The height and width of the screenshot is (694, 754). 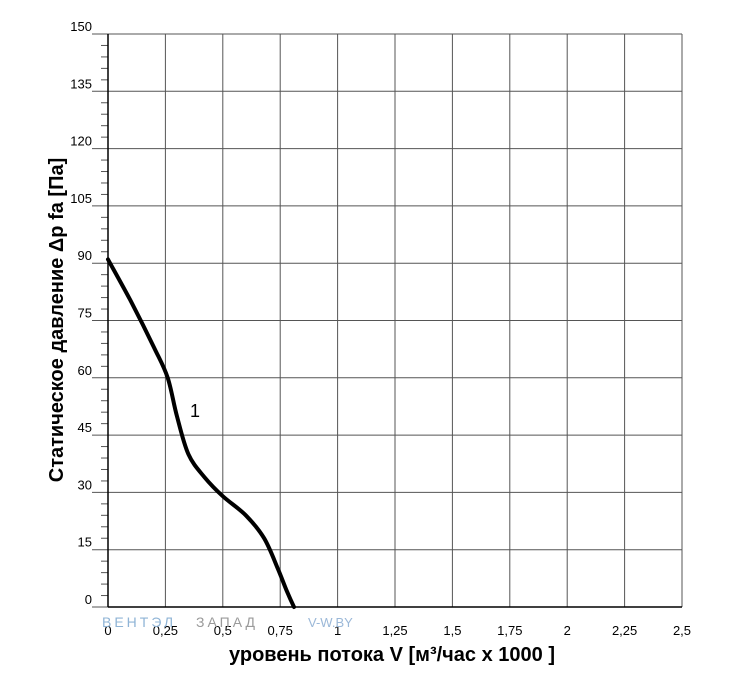 I want to click on x-tick-label: 2,5, so click(x=682, y=630).